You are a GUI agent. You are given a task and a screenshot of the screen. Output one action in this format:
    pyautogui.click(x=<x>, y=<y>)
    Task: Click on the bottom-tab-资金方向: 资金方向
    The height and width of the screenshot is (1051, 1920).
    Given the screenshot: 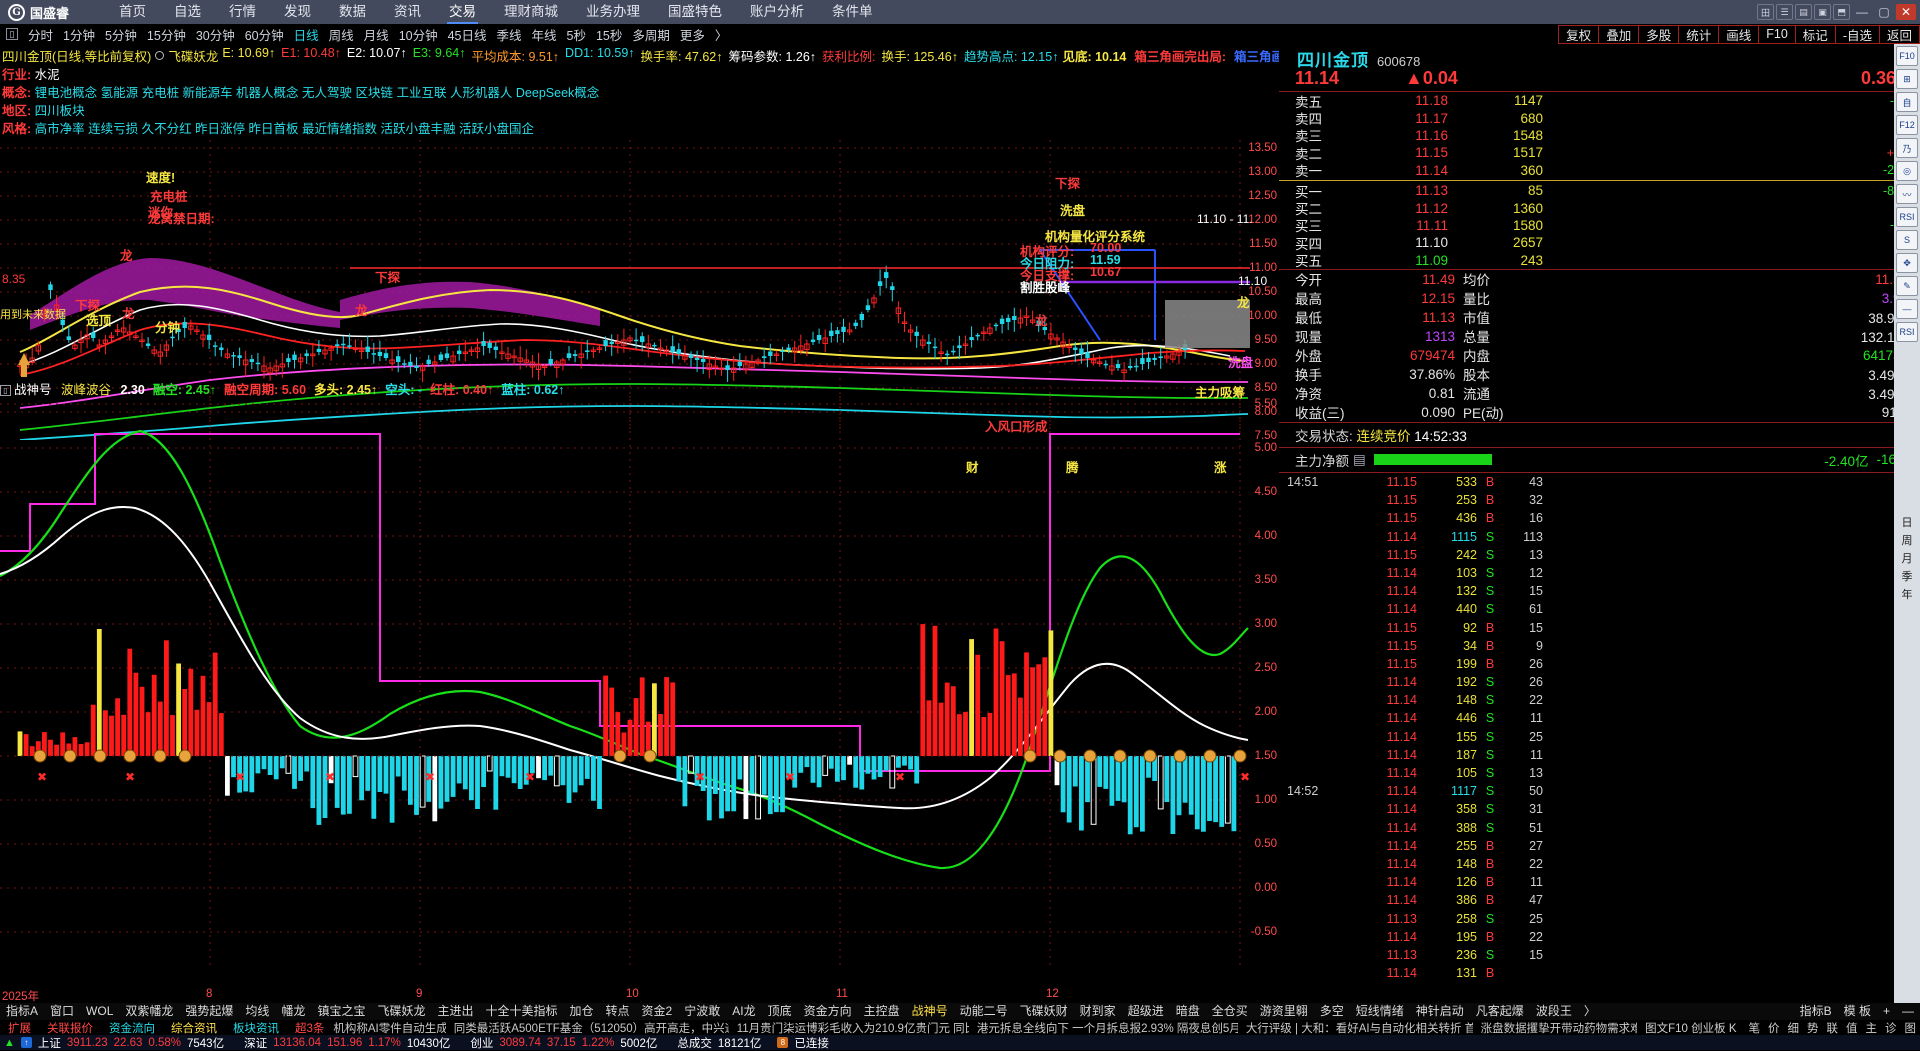 What is the action you would take?
    pyautogui.click(x=828, y=1011)
    